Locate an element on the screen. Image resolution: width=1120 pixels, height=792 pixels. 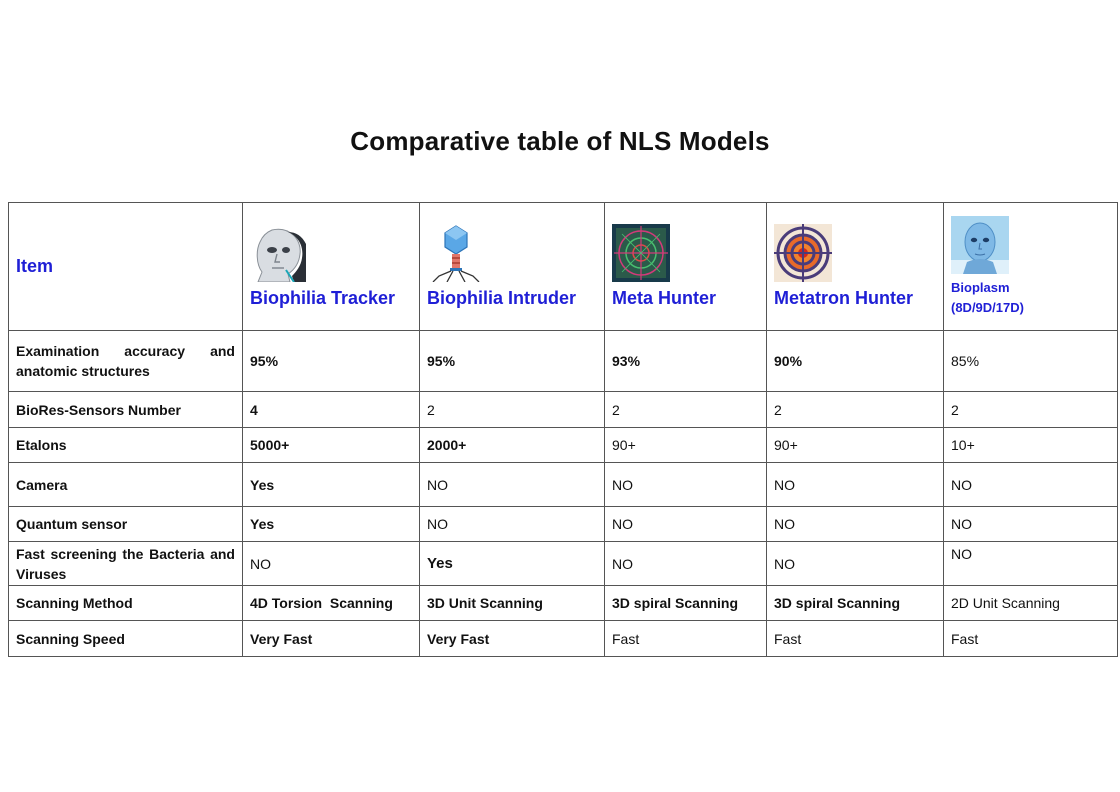
table-row: Etalons 5000+ 2000+ 90+ 90+ 10+ is located at coordinates (563, 445).